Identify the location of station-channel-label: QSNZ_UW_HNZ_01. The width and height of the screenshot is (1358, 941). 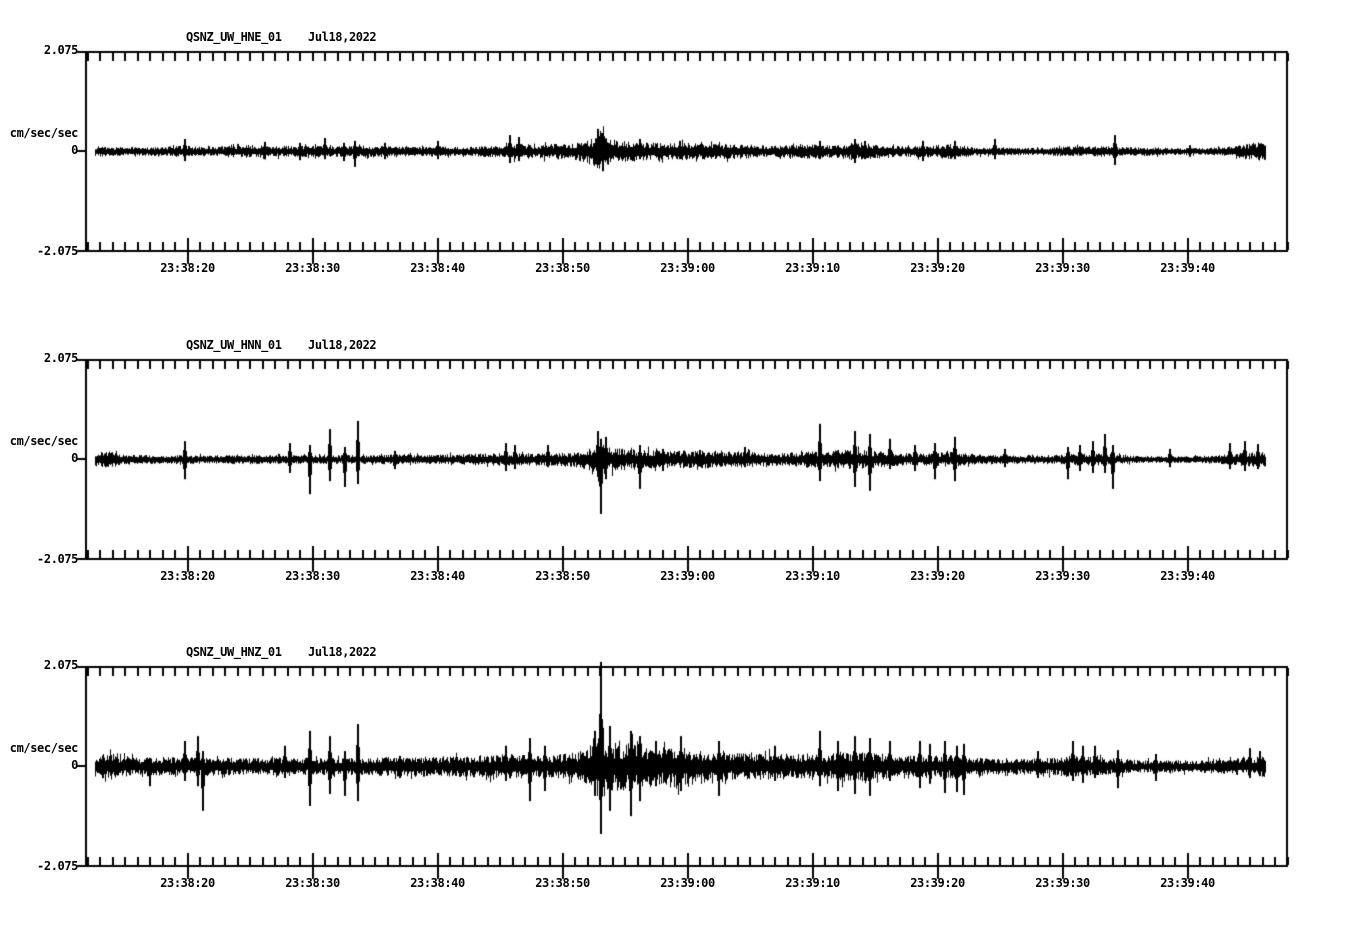
(234, 652).